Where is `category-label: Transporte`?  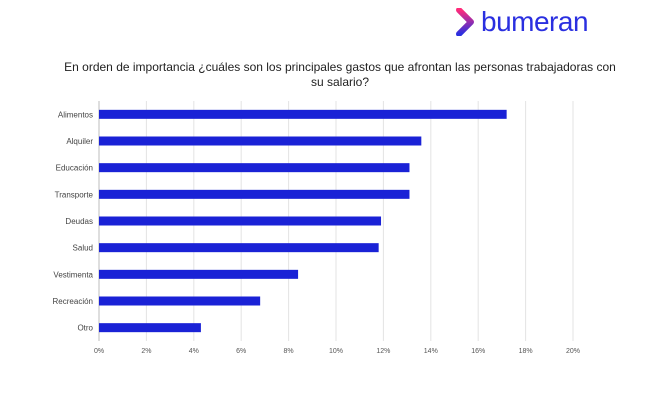
category-label: Transporte is located at coordinates (74, 194).